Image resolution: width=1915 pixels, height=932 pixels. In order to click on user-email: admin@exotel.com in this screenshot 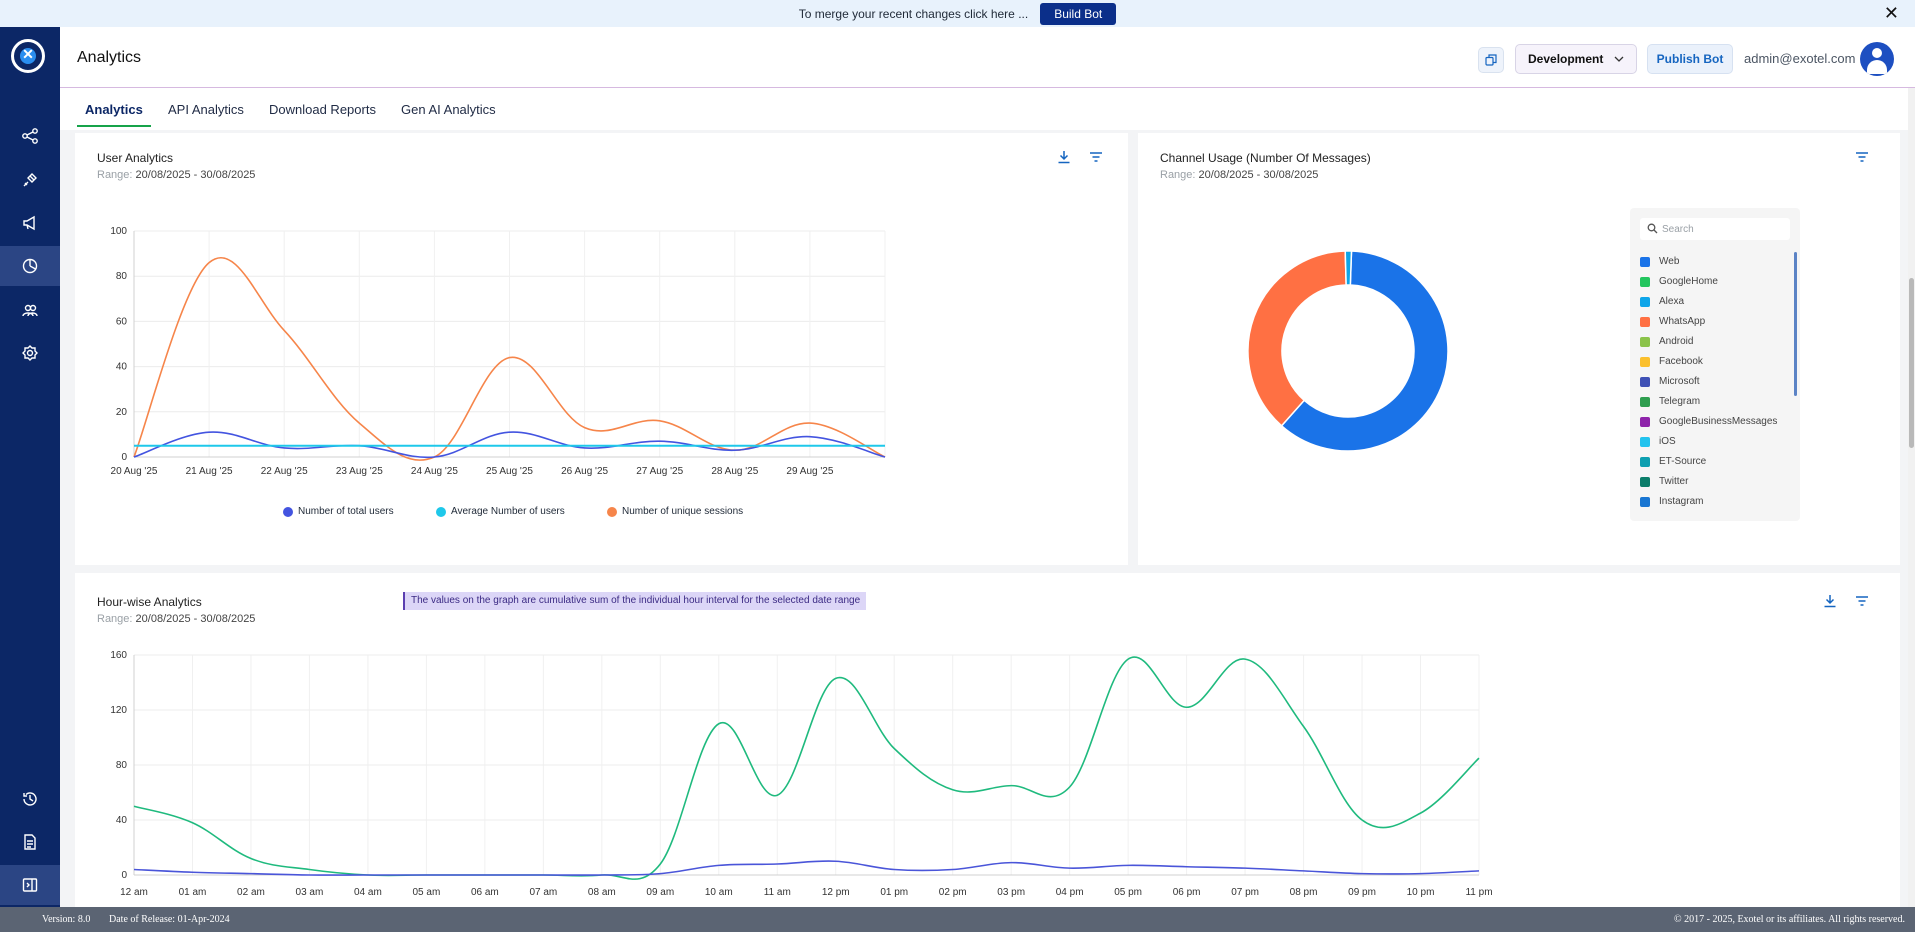, I will do `click(1800, 58)`.